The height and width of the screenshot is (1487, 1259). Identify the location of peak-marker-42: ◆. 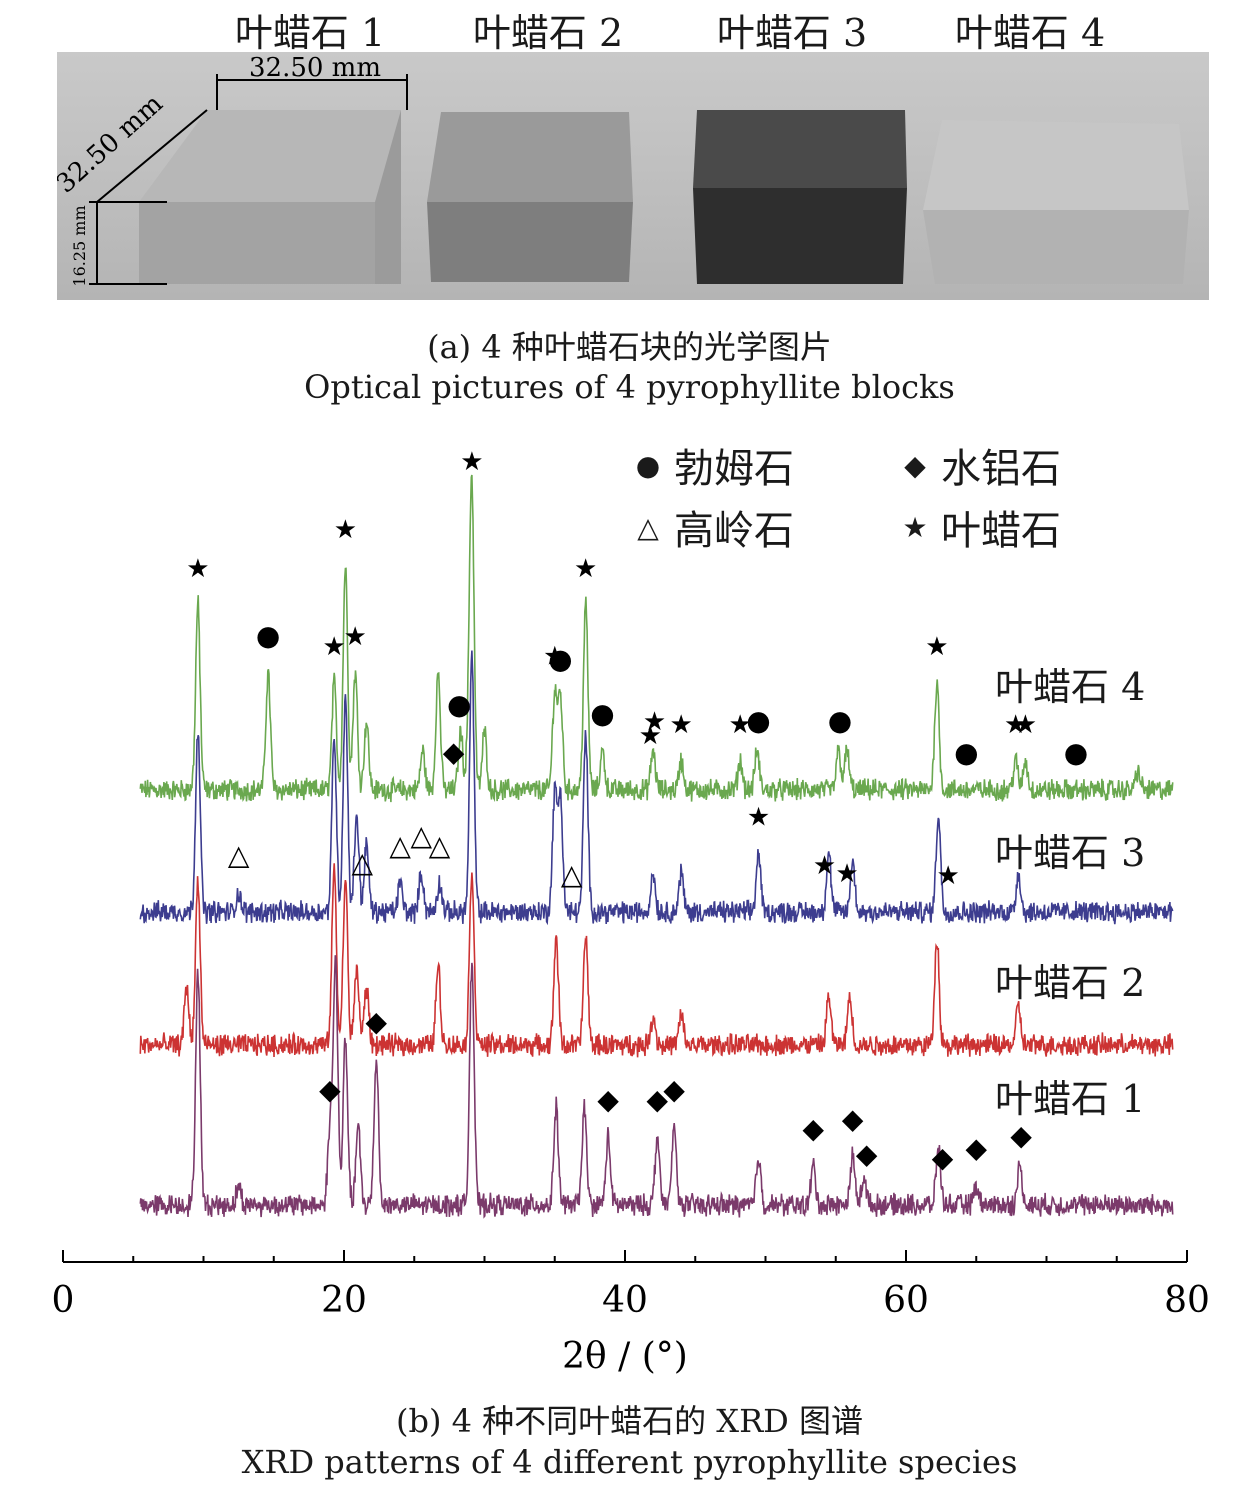
(977, 1148).